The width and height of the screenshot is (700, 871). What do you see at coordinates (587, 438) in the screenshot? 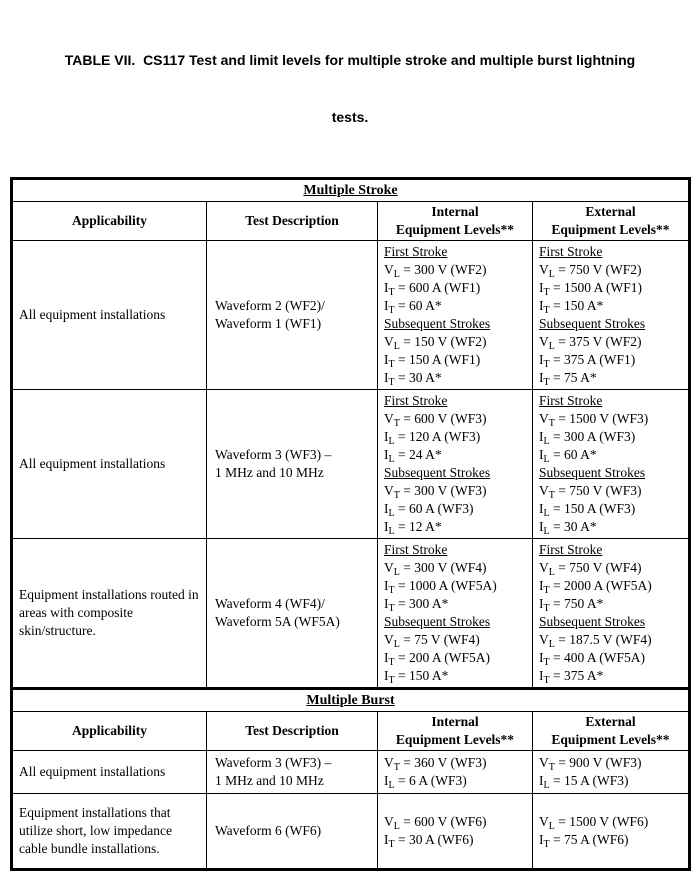
I see `level-line: IL = 300 A (WF3)` at bounding box center [587, 438].